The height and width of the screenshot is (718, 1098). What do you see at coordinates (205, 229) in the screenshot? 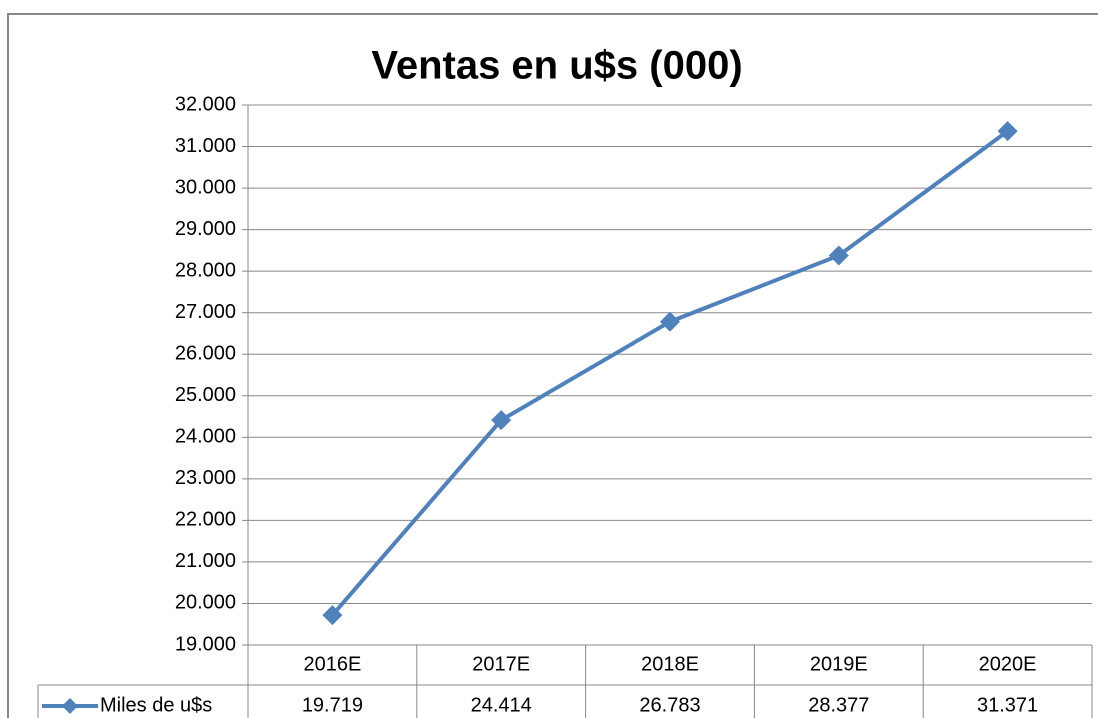
I see `y-tick-label: 29.000` at bounding box center [205, 229].